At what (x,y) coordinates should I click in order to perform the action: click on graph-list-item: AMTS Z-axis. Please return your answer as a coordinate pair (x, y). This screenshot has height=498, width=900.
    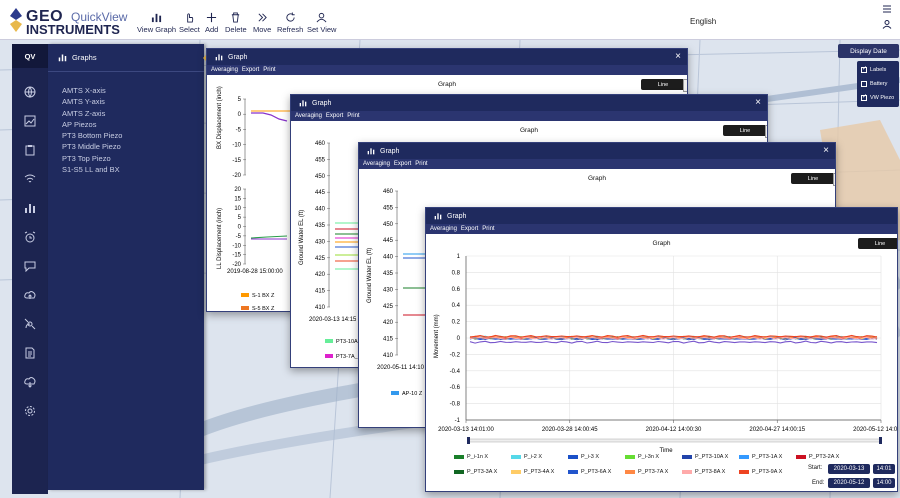
    Looking at the image, I should click on (84, 113).